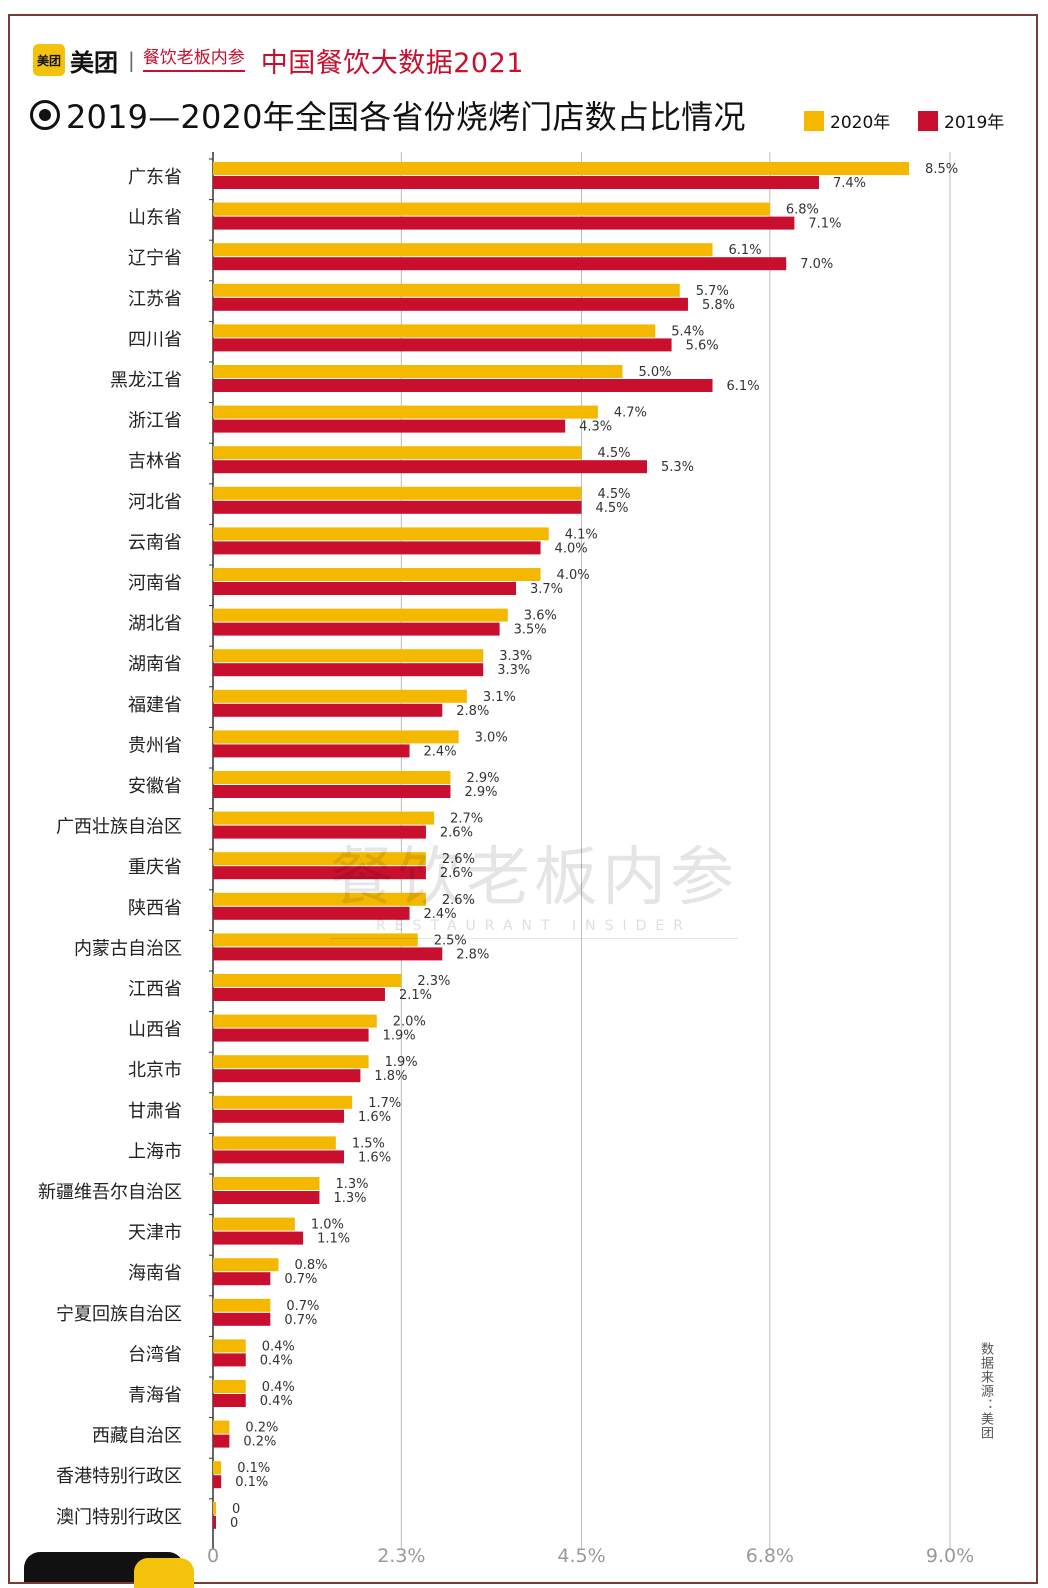 The height and width of the screenshot is (1588, 1048). What do you see at coordinates (849, 183) in the screenshot?
I see `data-label-2019: 7.4%` at bounding box center [849, 183].